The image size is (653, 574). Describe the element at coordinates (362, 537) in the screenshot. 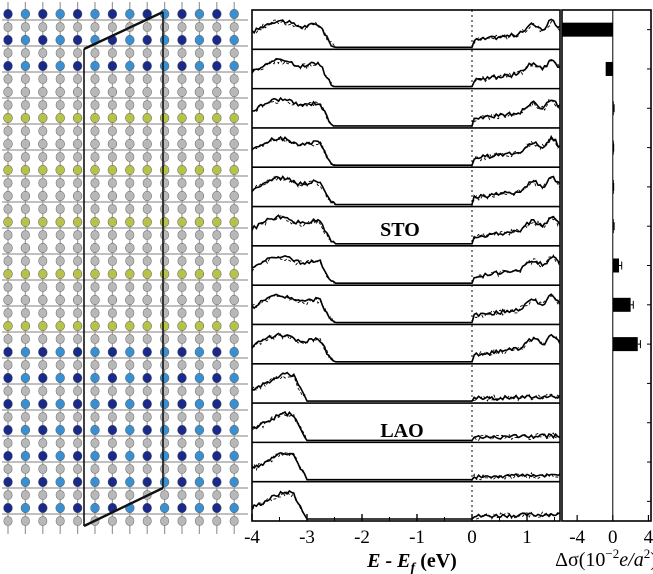

I see `dos-xtick-label: -2` at that location.